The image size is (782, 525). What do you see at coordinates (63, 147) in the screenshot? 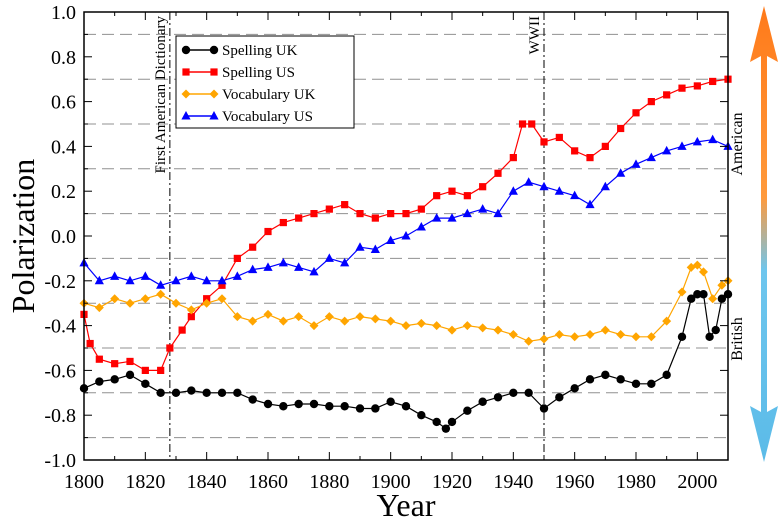
I see `y-tick-label: 0.4` at bounding box center [63, 147].